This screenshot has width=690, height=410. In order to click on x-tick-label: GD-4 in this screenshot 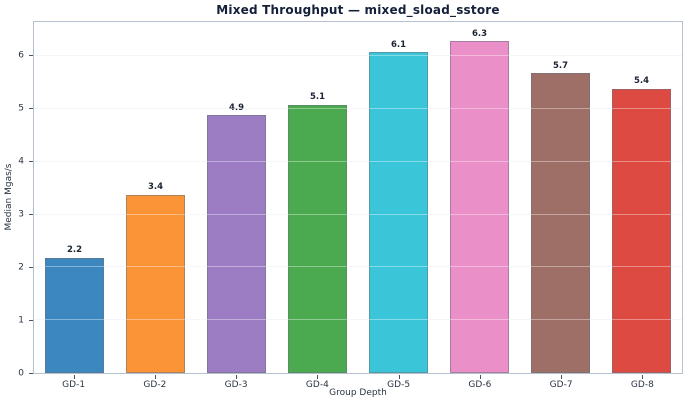, I will do `click(317, 385)`.